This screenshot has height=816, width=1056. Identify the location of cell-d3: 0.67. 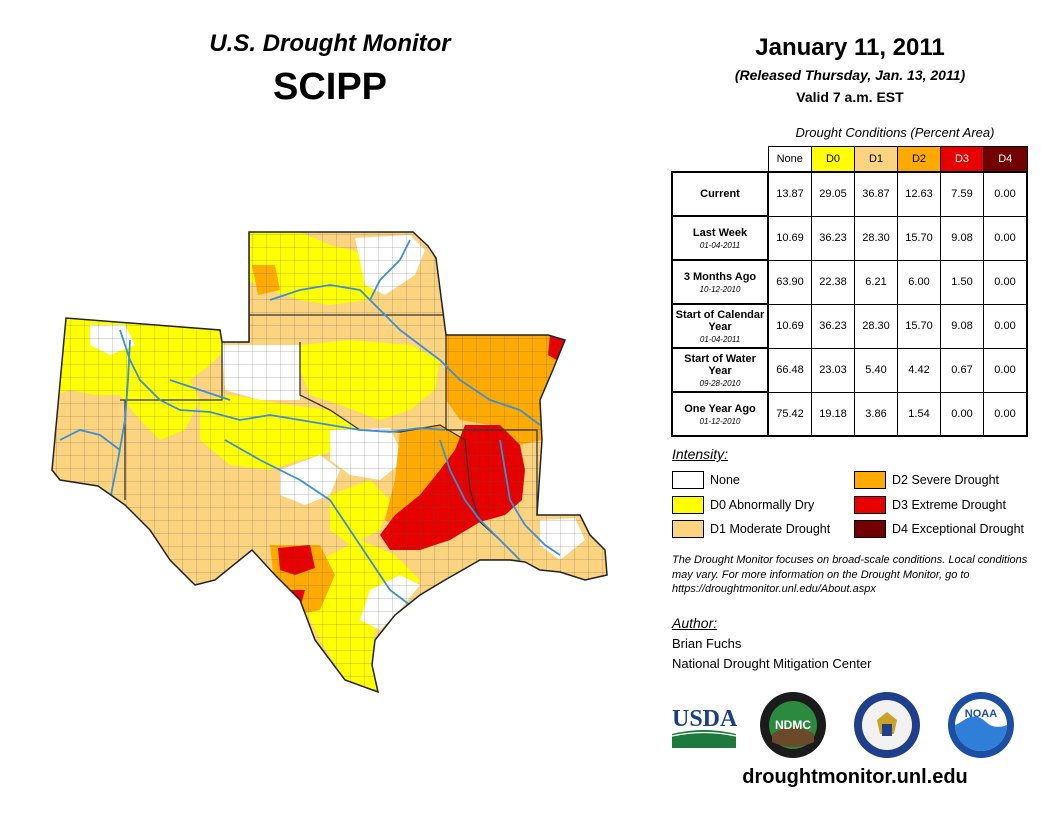
(962, 370).